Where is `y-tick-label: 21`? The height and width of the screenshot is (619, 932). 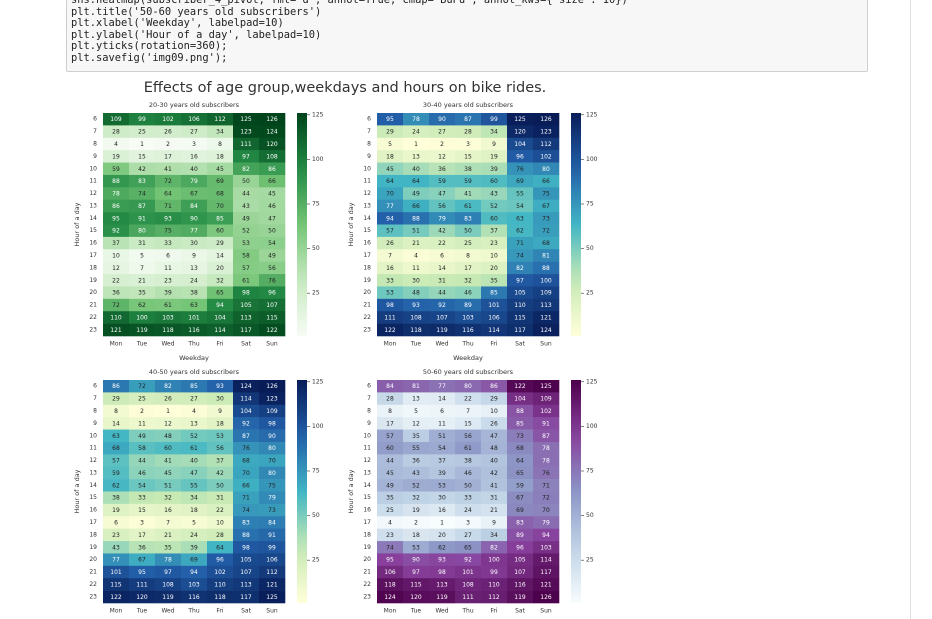 y-tick-label: 21 is located at coordinates (93, 572).